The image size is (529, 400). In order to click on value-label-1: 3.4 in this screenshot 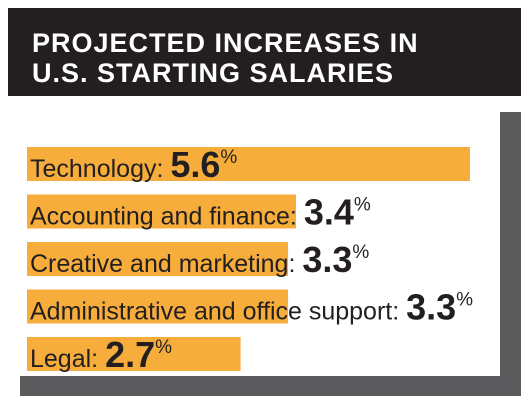, I will do `click(329, 212)`.